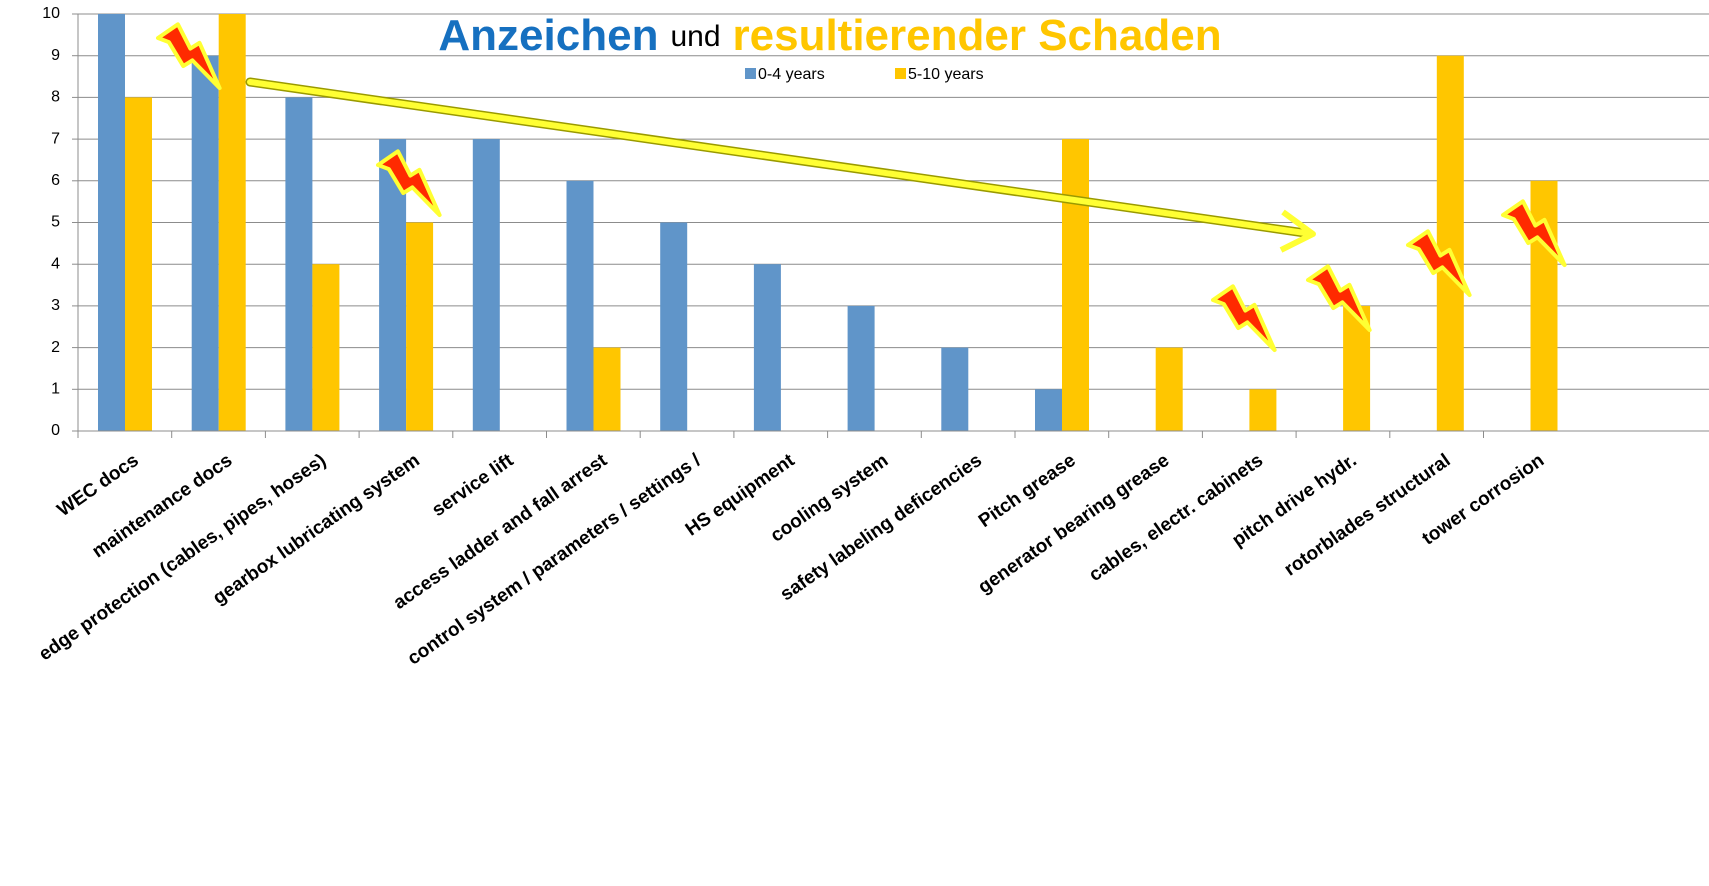 Image resolution: width=1709 pixels, height=886 pixels. I want to click on legend-label: 0-4 years, so click(791, 74).